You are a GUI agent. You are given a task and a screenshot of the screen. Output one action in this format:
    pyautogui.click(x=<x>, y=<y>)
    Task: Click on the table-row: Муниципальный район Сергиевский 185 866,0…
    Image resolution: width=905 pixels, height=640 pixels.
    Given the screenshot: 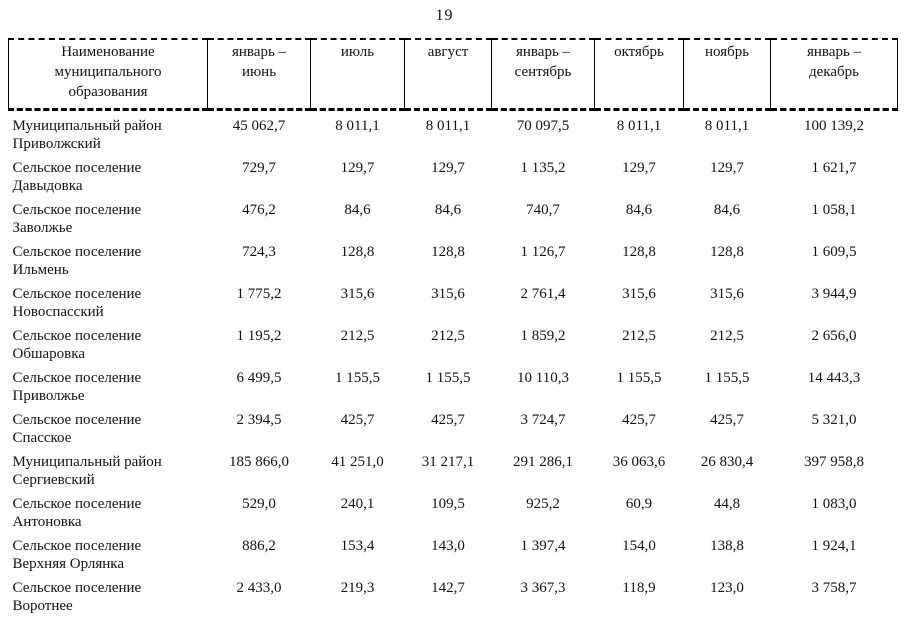 What is the action you would take?
    pyautogui.click(x=453, y=470)
    